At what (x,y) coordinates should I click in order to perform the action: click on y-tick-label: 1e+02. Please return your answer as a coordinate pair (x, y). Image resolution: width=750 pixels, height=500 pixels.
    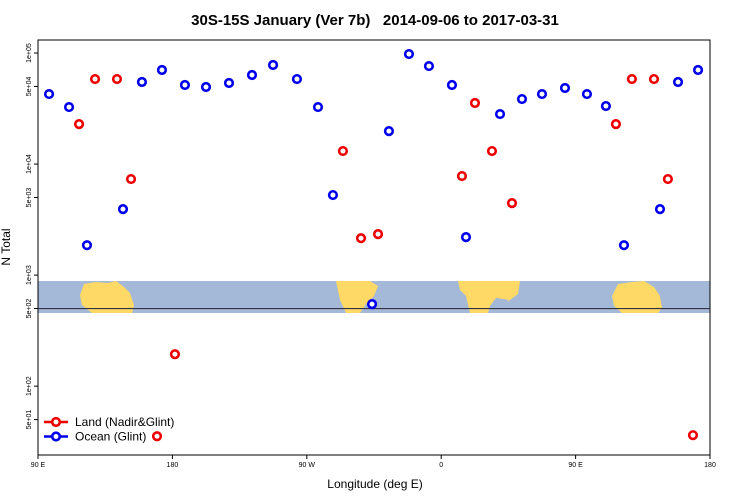
    Looking at the image, I should click on (29, 386).